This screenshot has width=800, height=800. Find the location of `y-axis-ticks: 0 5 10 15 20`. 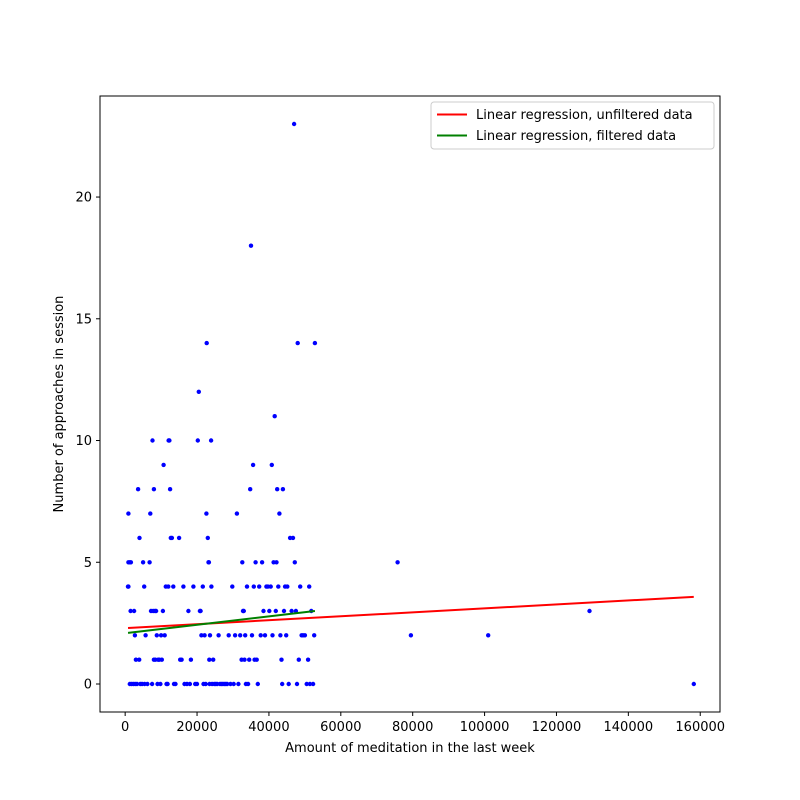

y-axis-ticks: 0 5 10 15 20 is located at coordinates (87, 442).